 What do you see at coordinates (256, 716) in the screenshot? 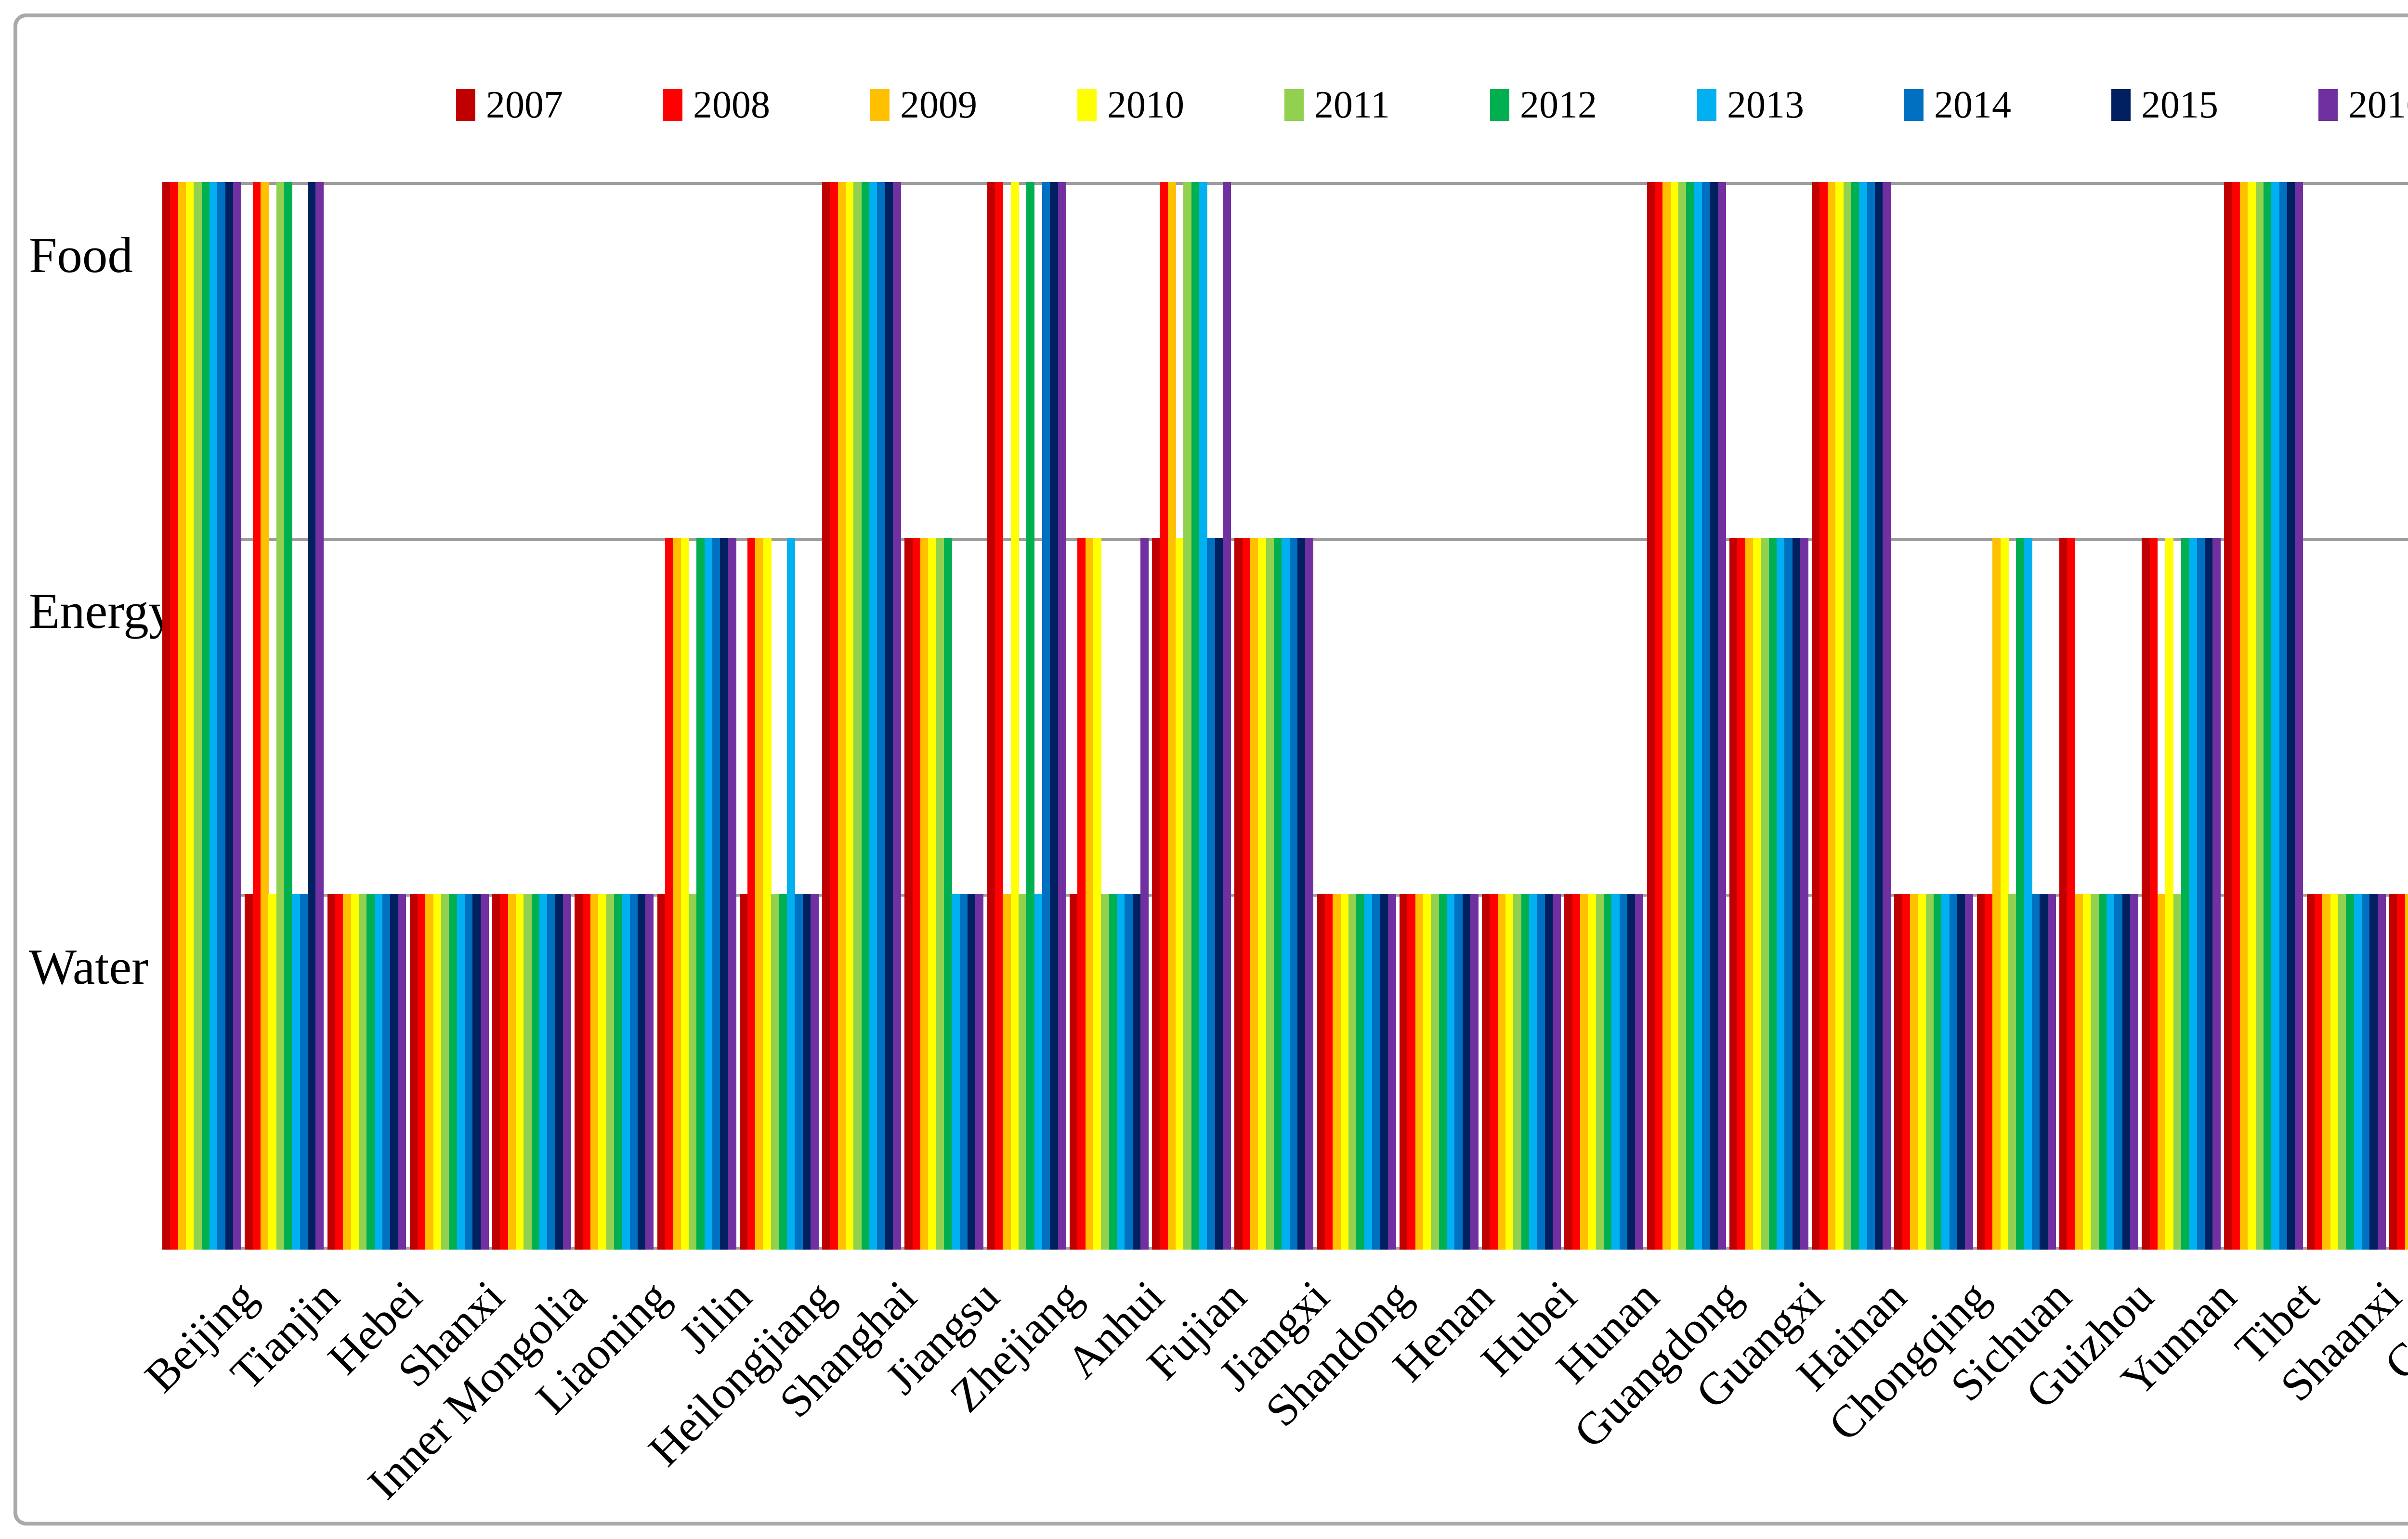
I see `bar-tianjin-2008` at bounding box center [256, 716].